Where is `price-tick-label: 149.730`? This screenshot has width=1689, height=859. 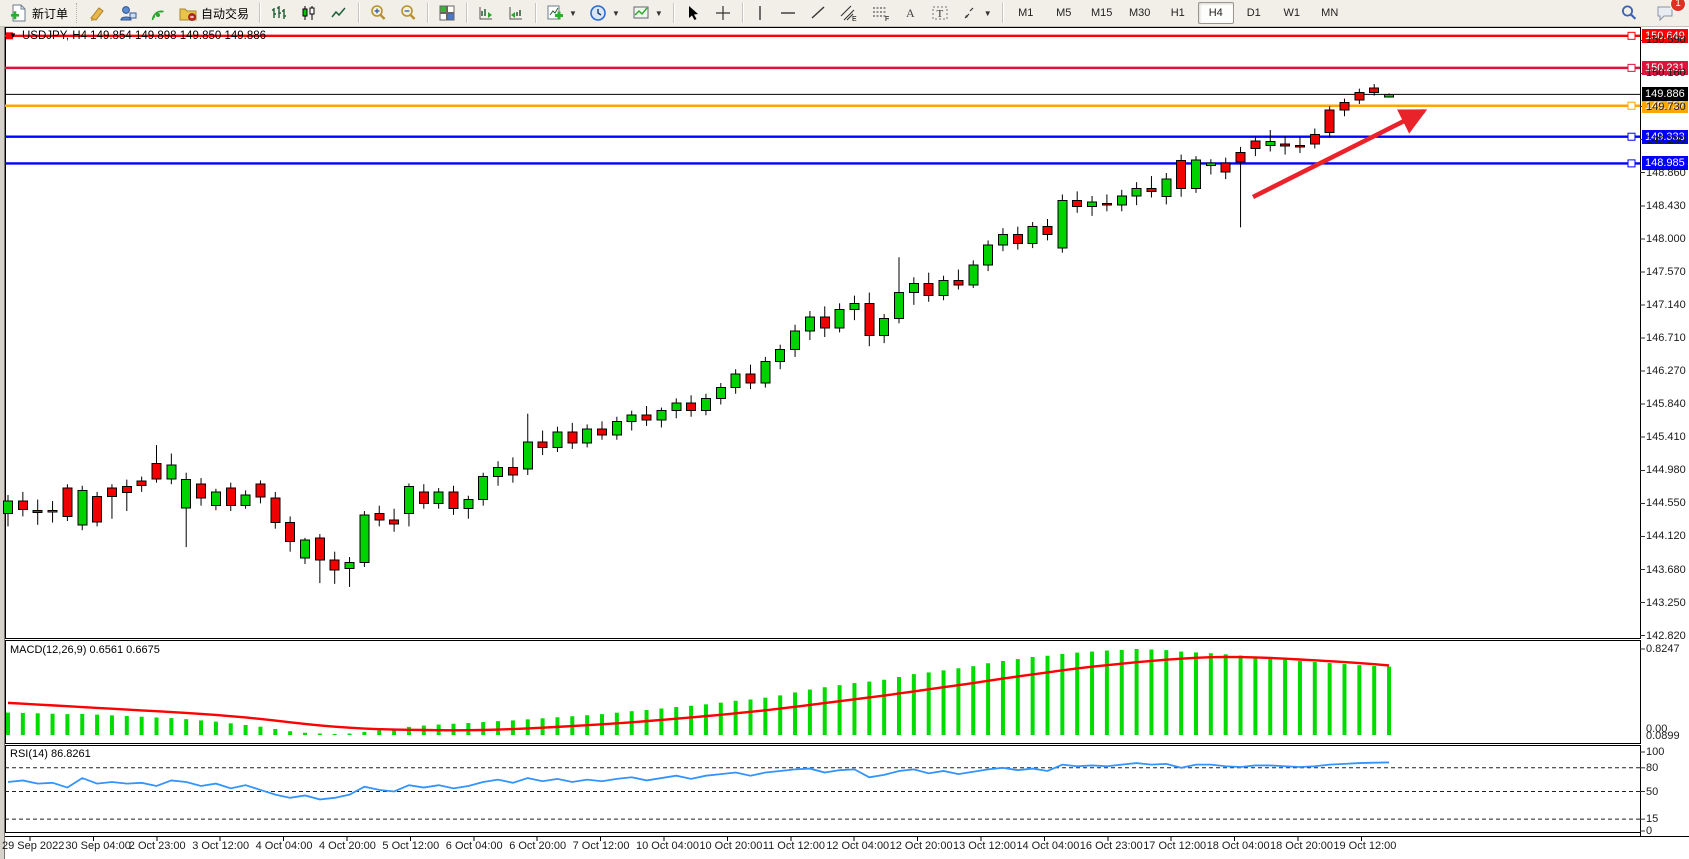
price-tick-label: 149.730 is located at coordinates (1666, 106).